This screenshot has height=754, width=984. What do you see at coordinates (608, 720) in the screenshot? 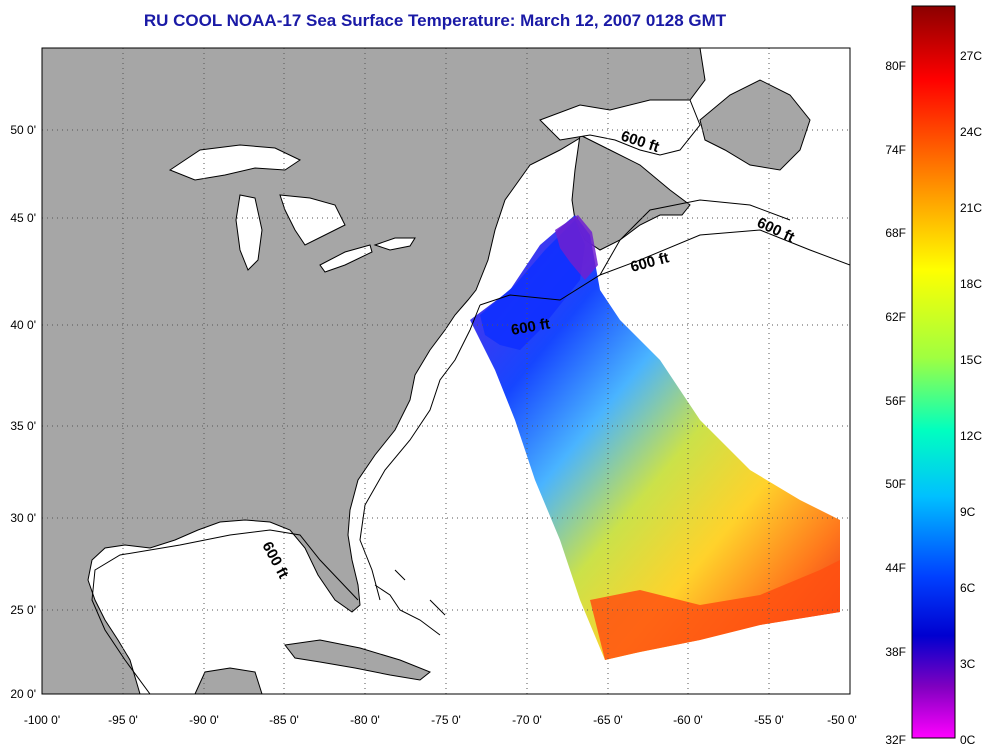
I see `lon-tick-label: -65 0'` at bounding box center [608, 720].